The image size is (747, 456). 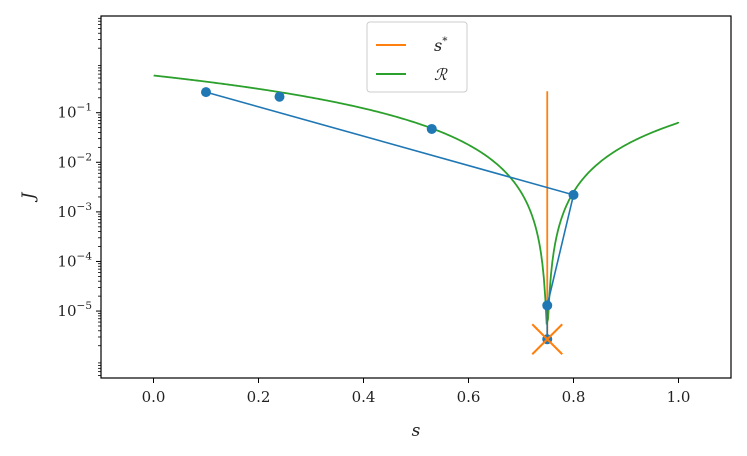 What do you see at coordinates (66, 162) in the screenshot?
I see `y-tick-base-3: 10` at bounding box center [66, 162].